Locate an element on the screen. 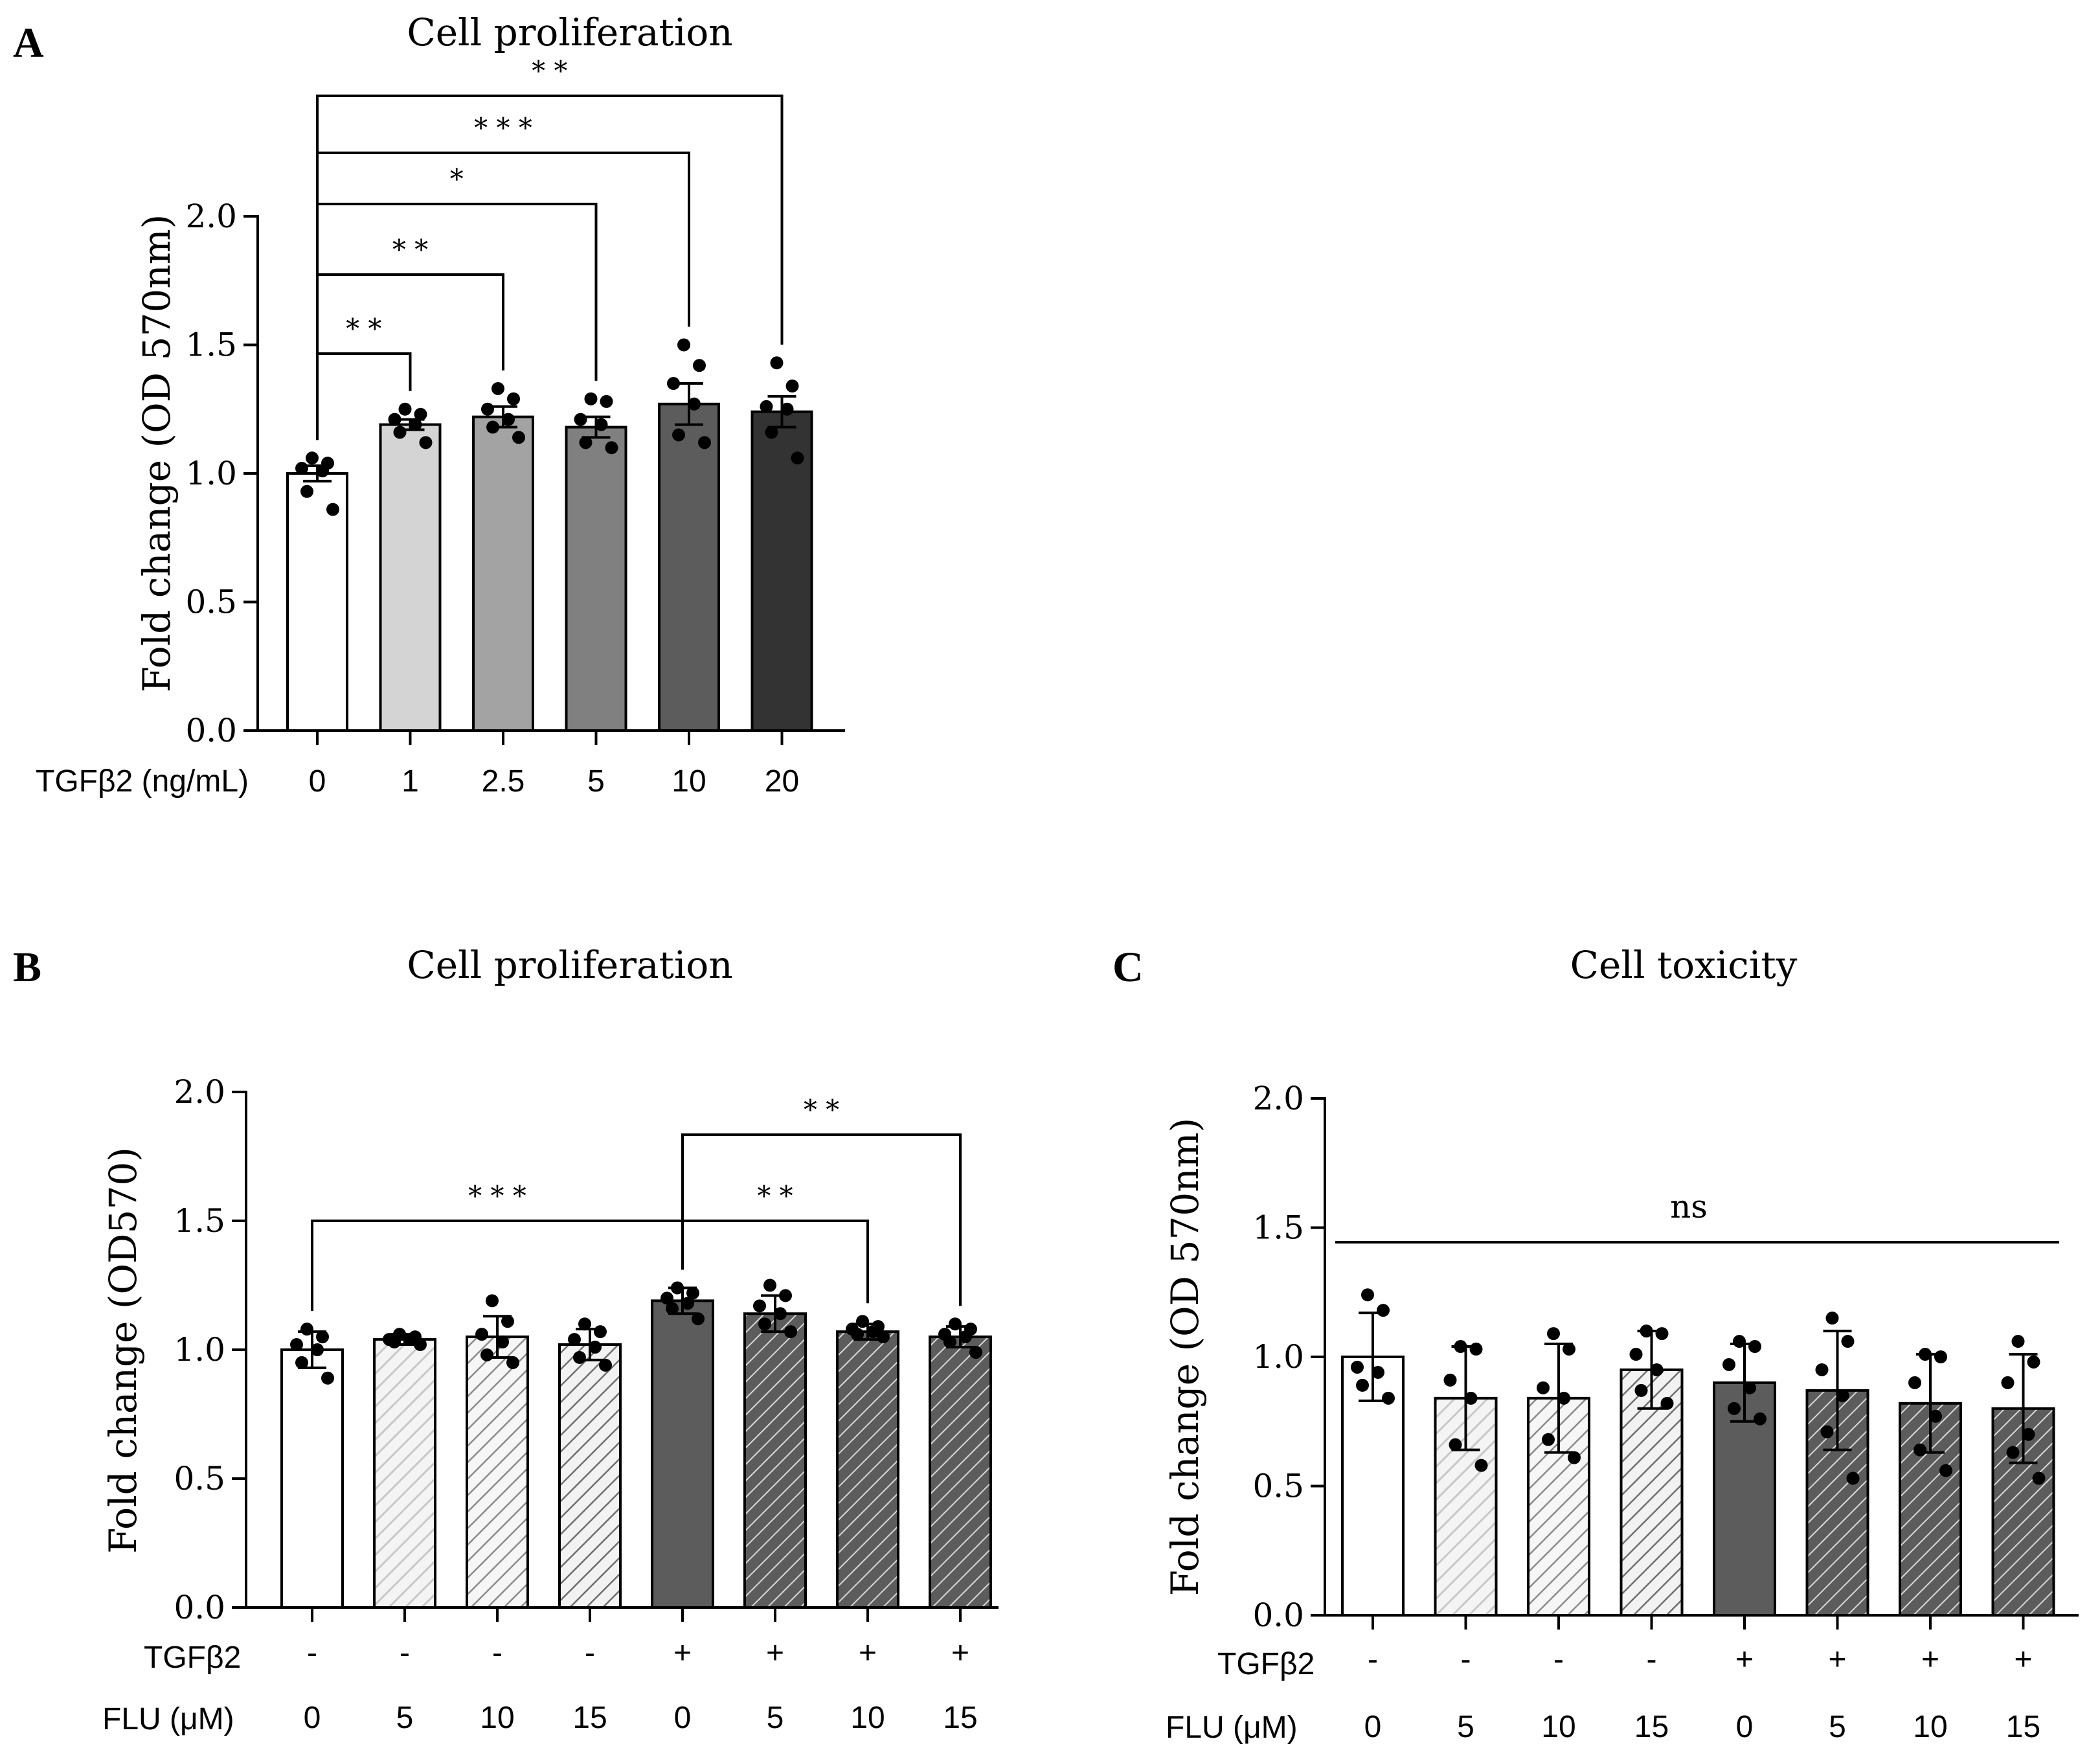 The width and height of the screenshot is (2100, 1761). panel-b-ytick-label: 2.0 is located at coordinates (199, 1092).